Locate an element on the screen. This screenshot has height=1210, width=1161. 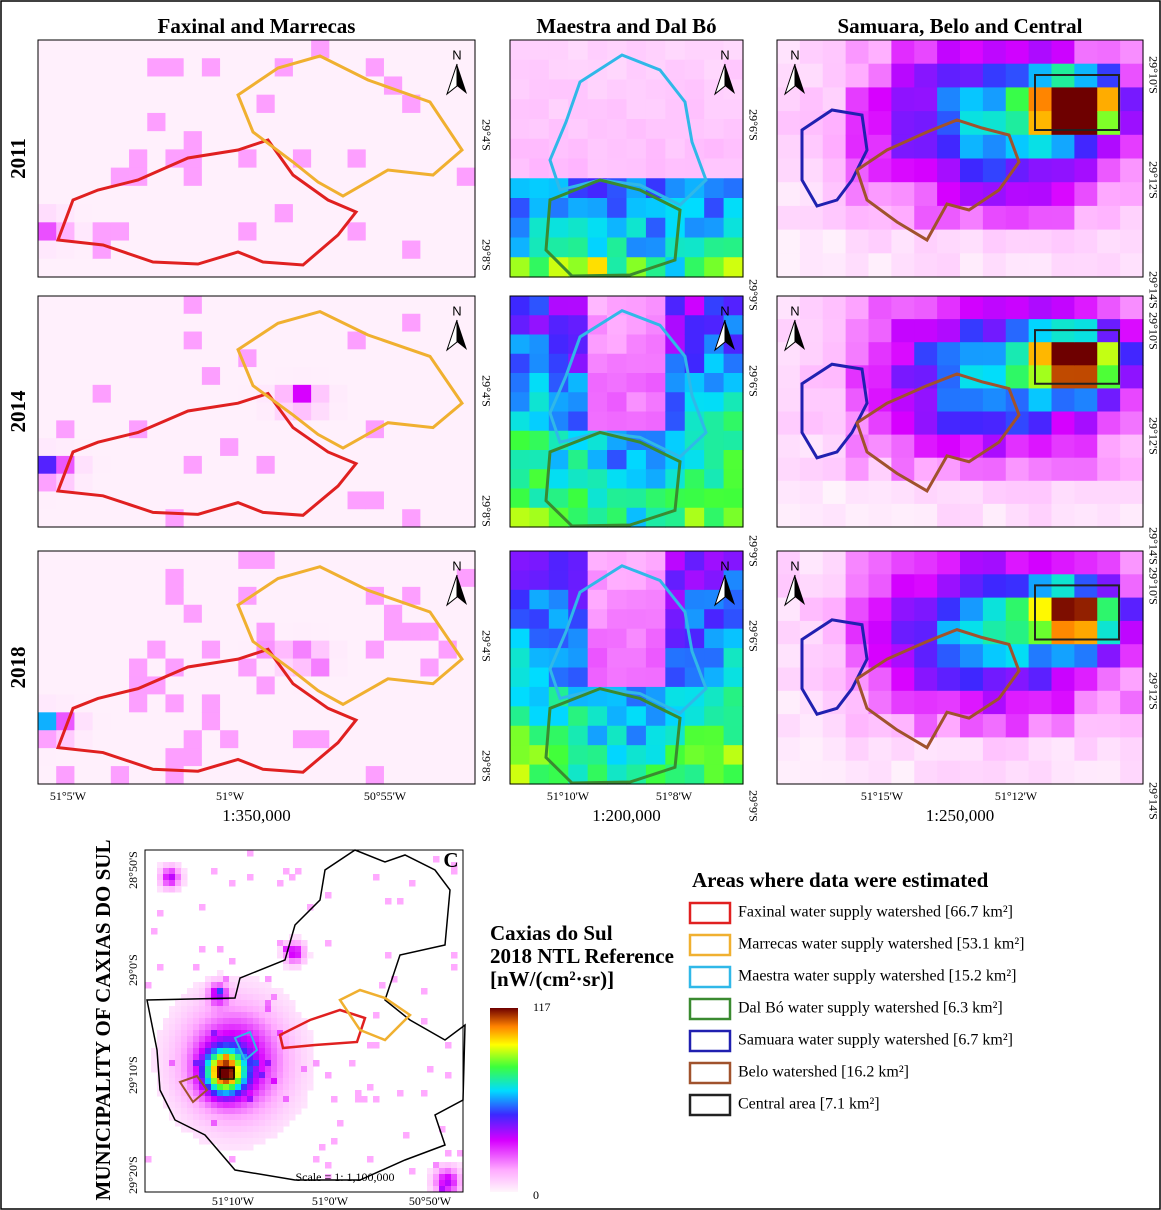
column-title: Maestra and Dal Bó is located at coordinates (626, 26).